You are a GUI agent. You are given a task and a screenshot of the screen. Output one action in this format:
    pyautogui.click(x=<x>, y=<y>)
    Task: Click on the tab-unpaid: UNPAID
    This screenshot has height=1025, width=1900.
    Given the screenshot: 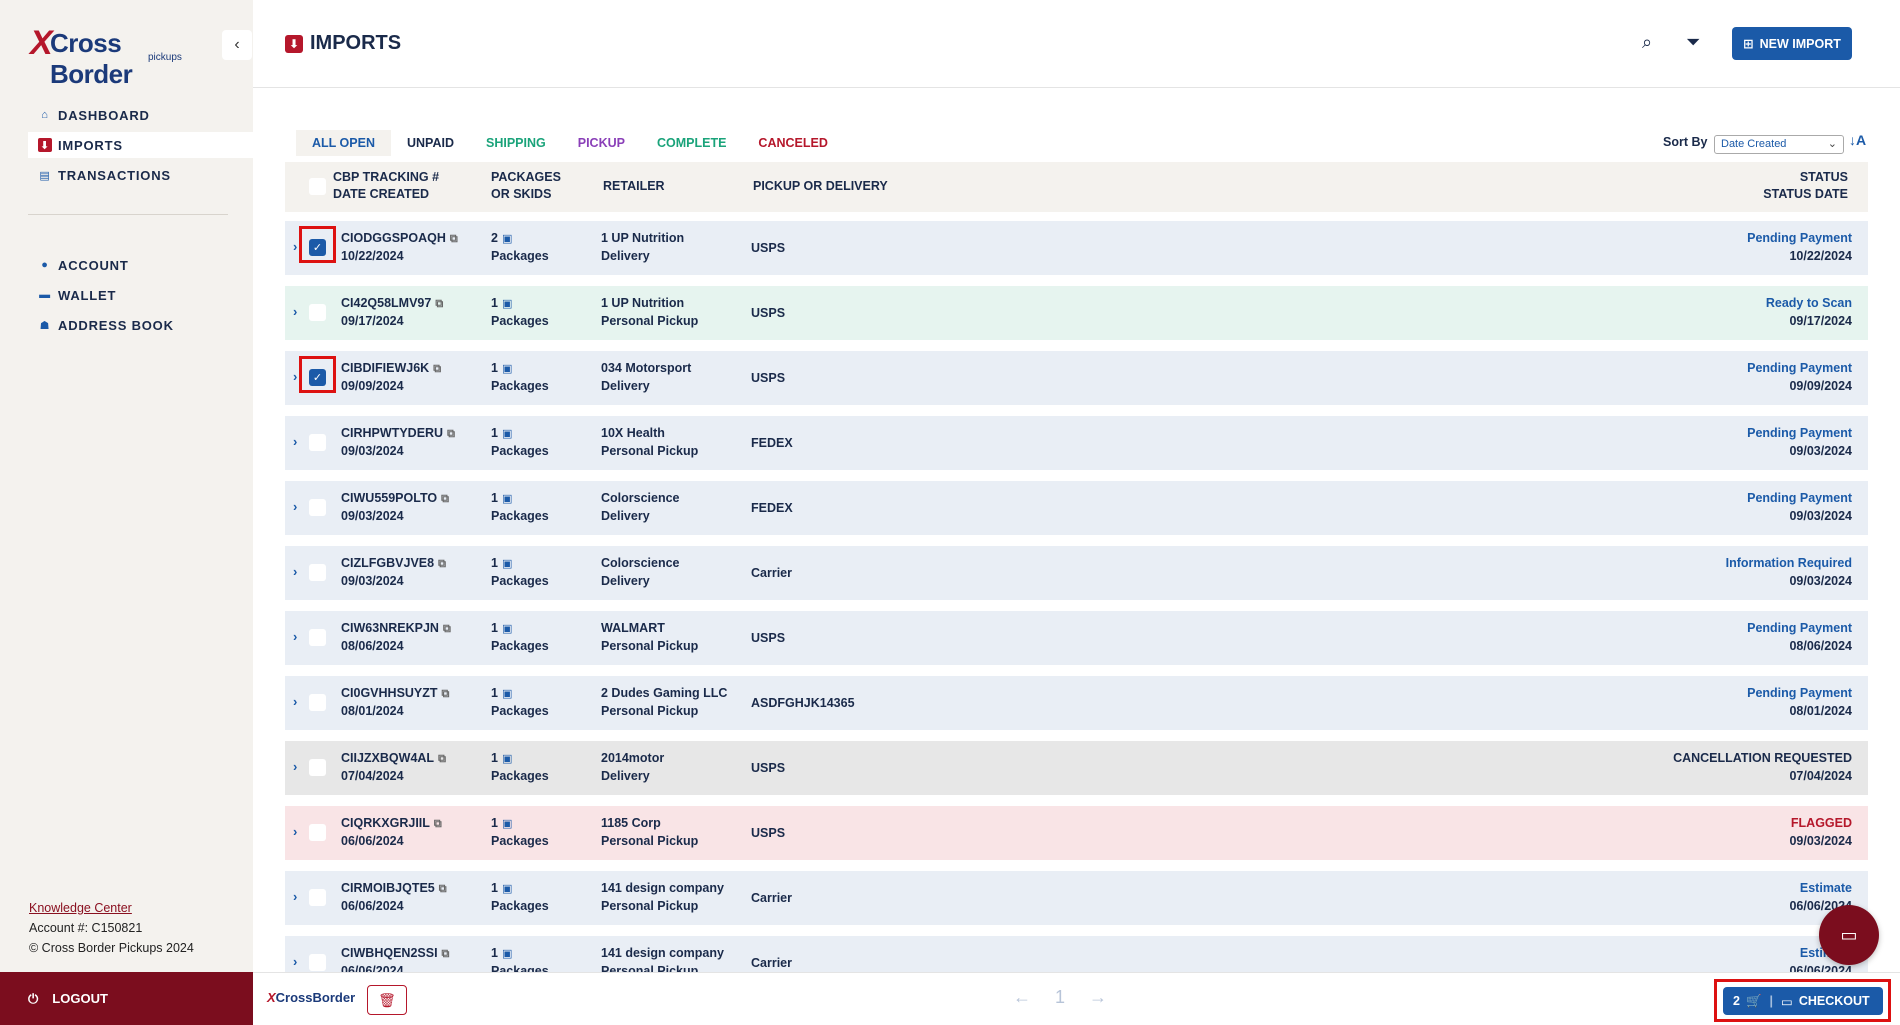 What is the action you would take?
    pyautogui.click(x=430, y=143)
    